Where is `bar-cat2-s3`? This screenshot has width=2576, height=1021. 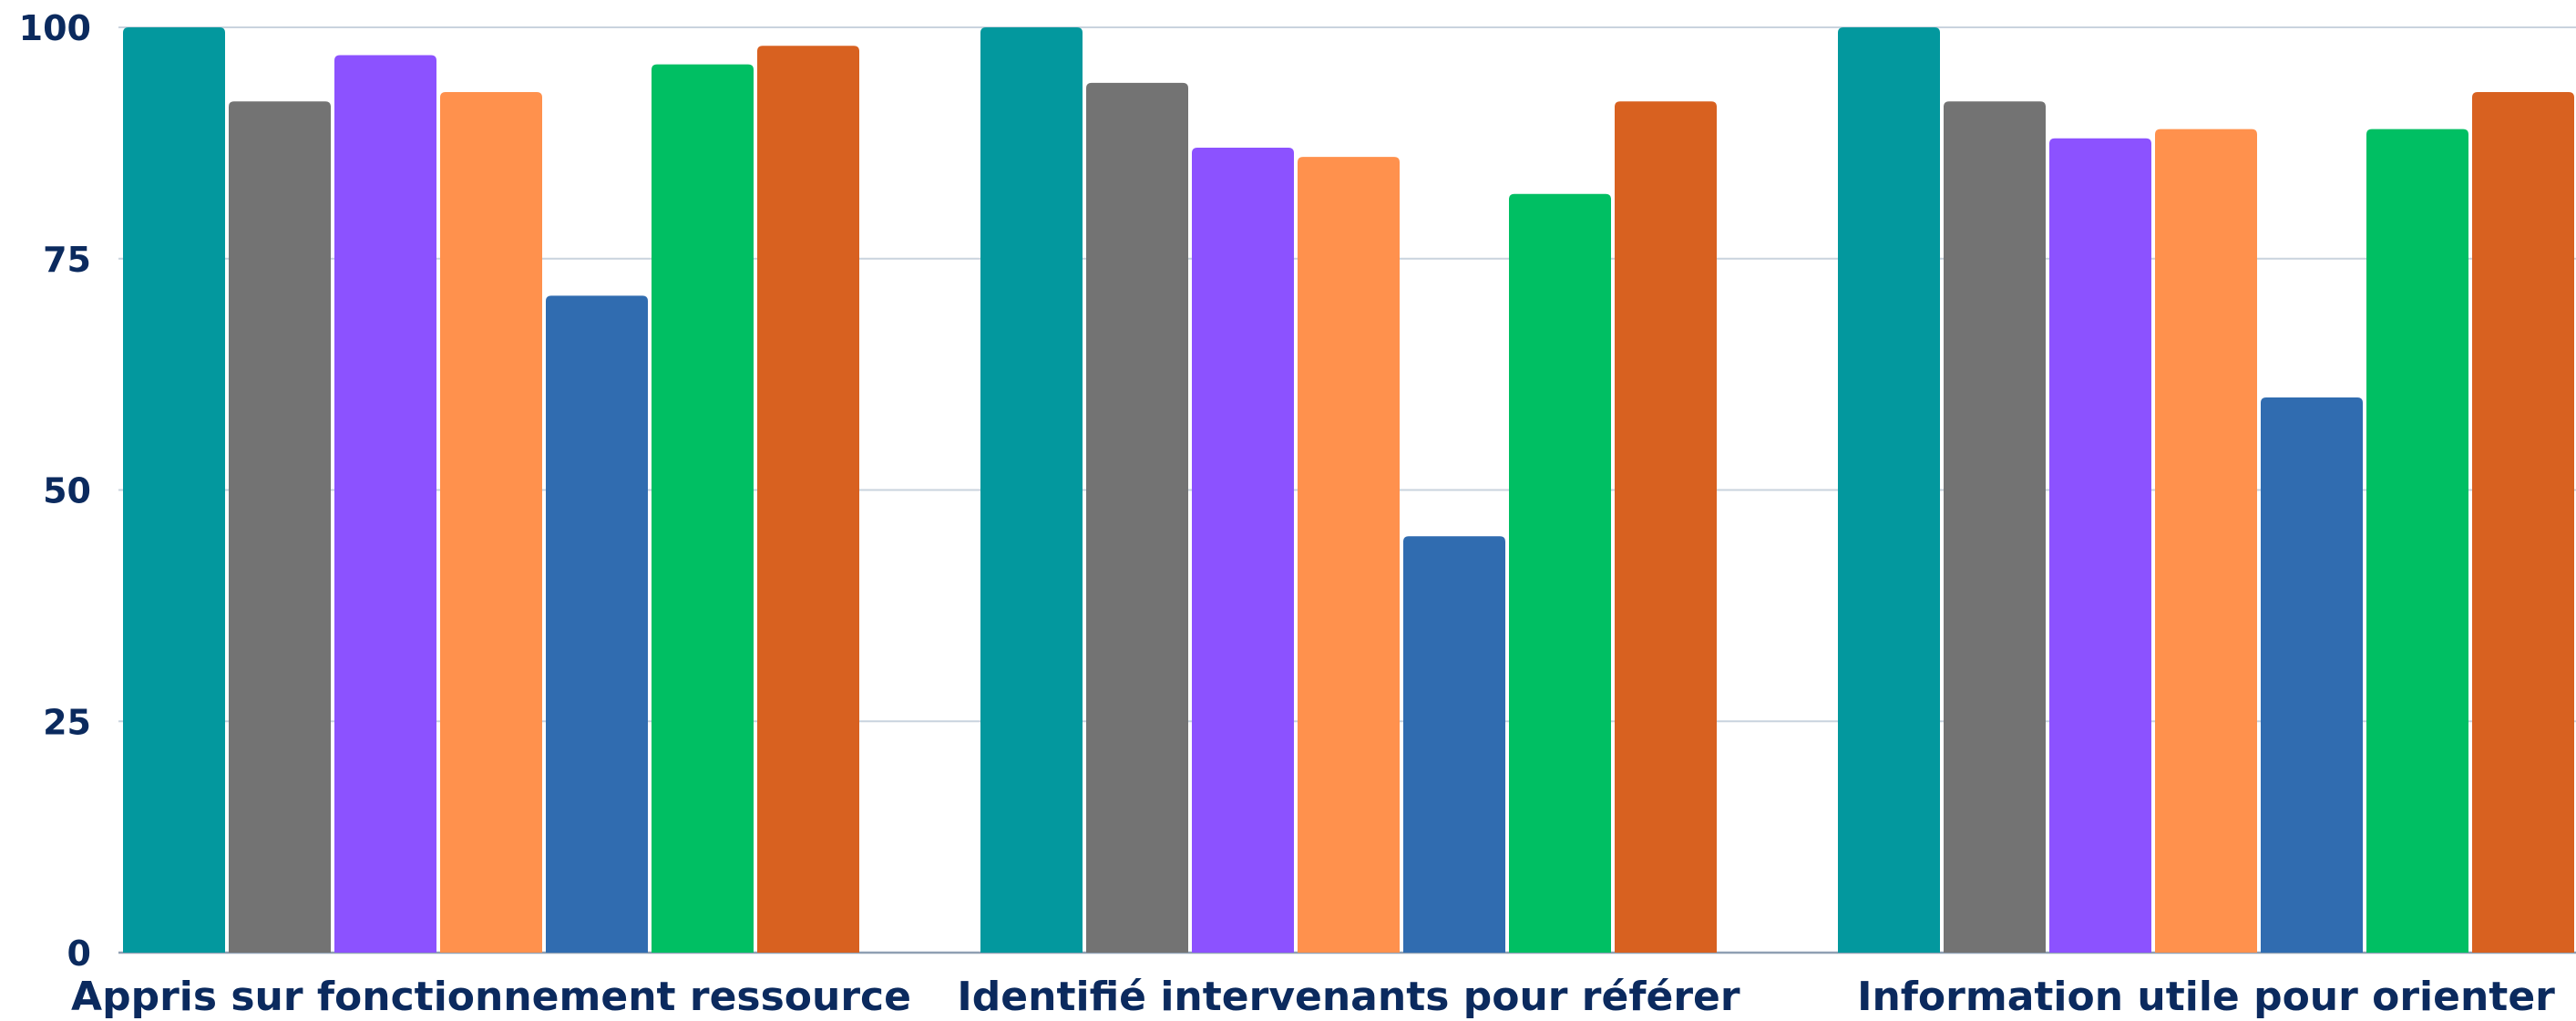 bar-cat2-s3 is located at coordinates (1243, 550).